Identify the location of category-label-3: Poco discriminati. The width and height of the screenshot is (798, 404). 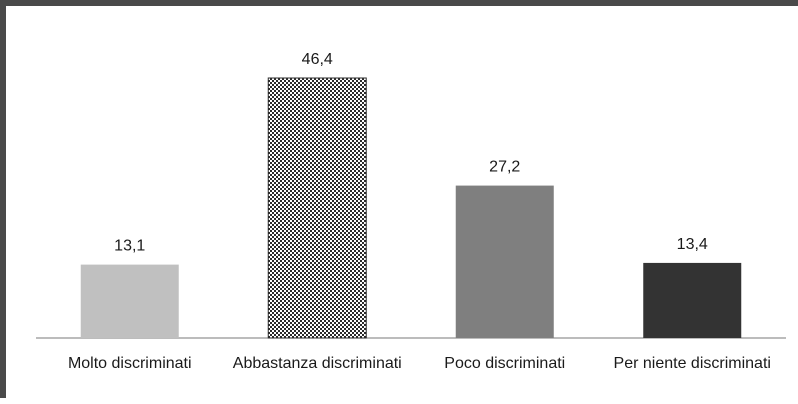
(504, 363).